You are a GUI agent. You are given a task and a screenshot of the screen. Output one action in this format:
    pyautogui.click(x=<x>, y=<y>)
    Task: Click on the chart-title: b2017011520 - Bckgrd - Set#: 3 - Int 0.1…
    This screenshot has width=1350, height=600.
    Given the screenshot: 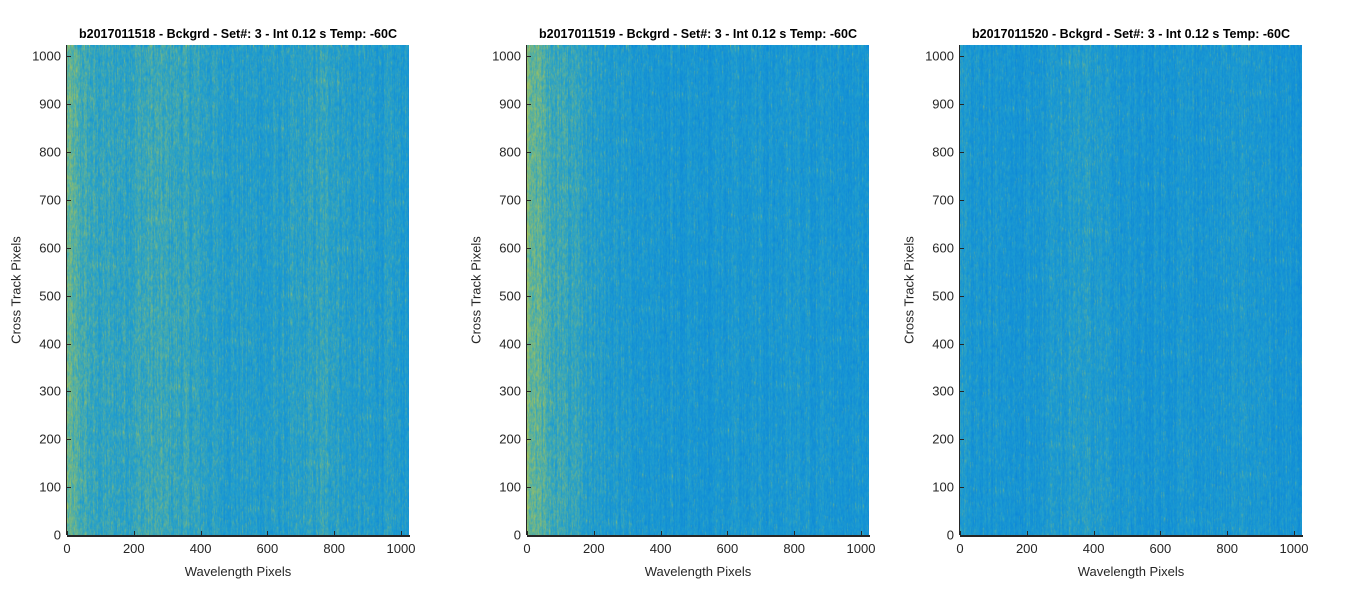 What is the action you would take?
    pyautogui.click(x=1131, y=34)
    